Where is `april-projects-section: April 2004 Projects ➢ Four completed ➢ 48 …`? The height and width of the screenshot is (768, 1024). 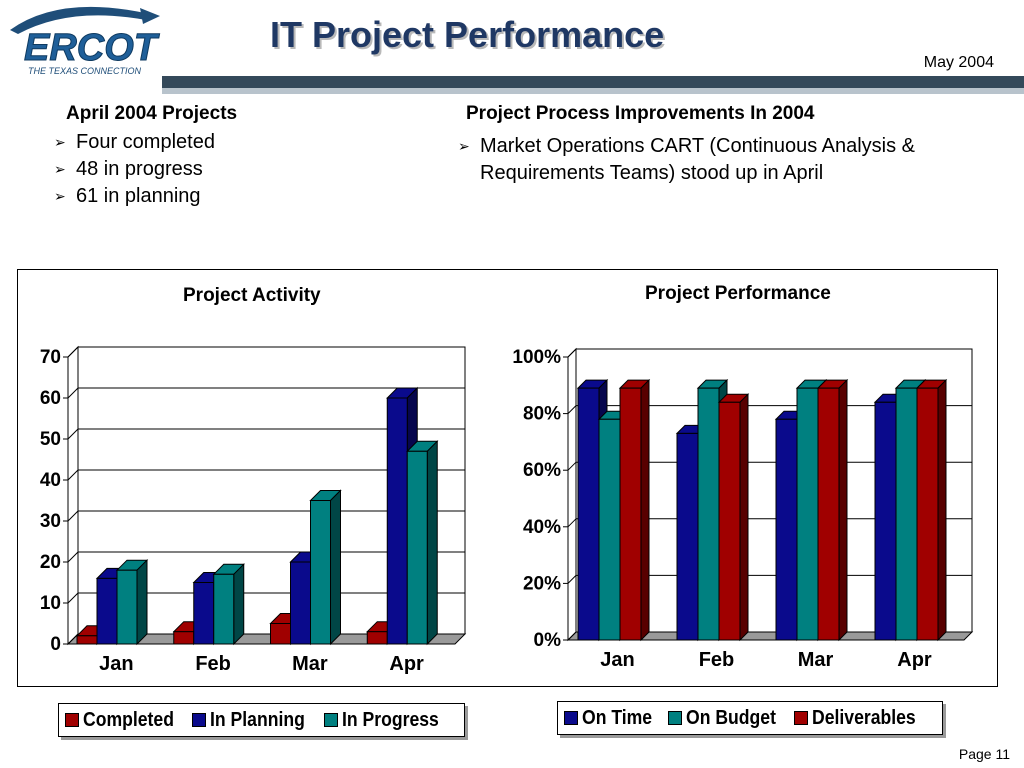
april-projects-section: April 2004 Projects ➢ Four completed ➢ 48 … is located at coordinates (146, 156).